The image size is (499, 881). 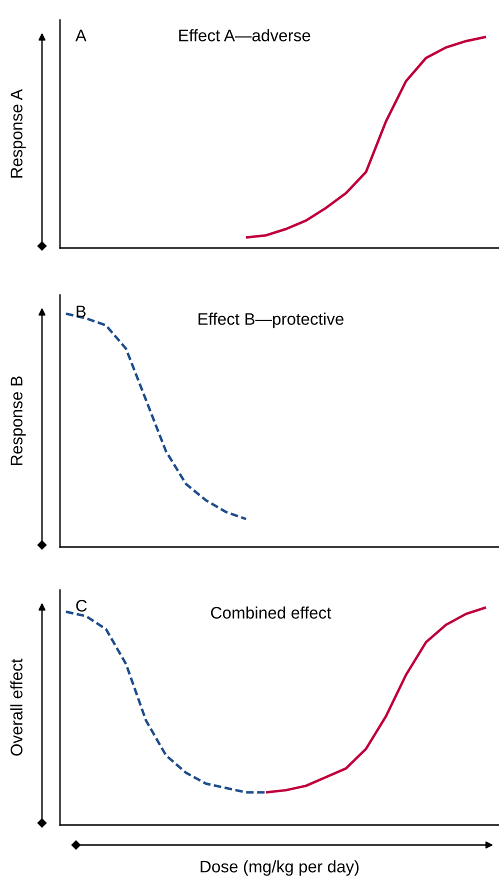 What do you see at coordinates (81, 606) in the screenshot?
I see `annotation: C` at bounding box center [81, 606].